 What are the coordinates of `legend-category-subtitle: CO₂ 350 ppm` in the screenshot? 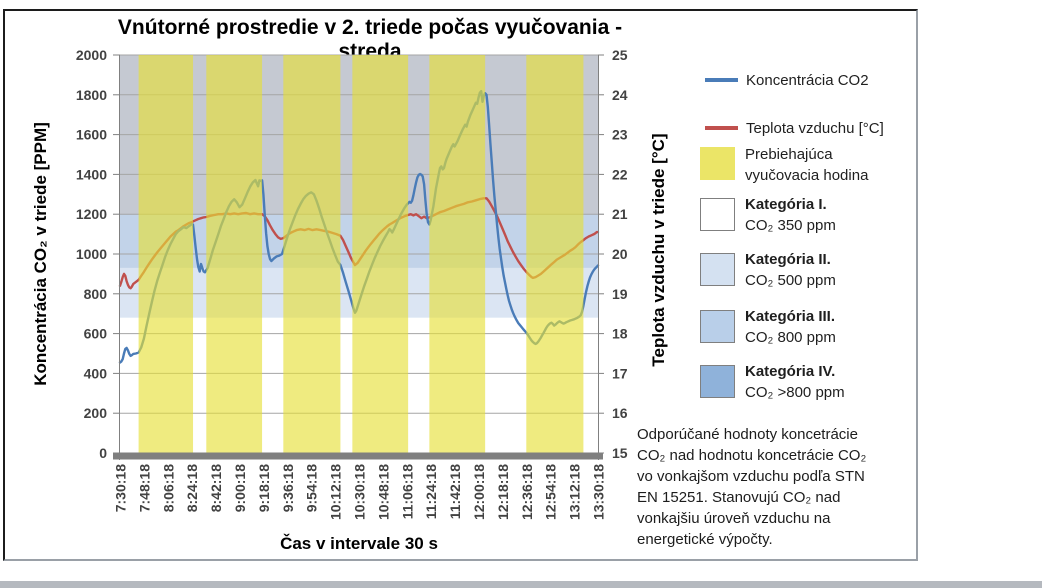 It's located at (790, 225).